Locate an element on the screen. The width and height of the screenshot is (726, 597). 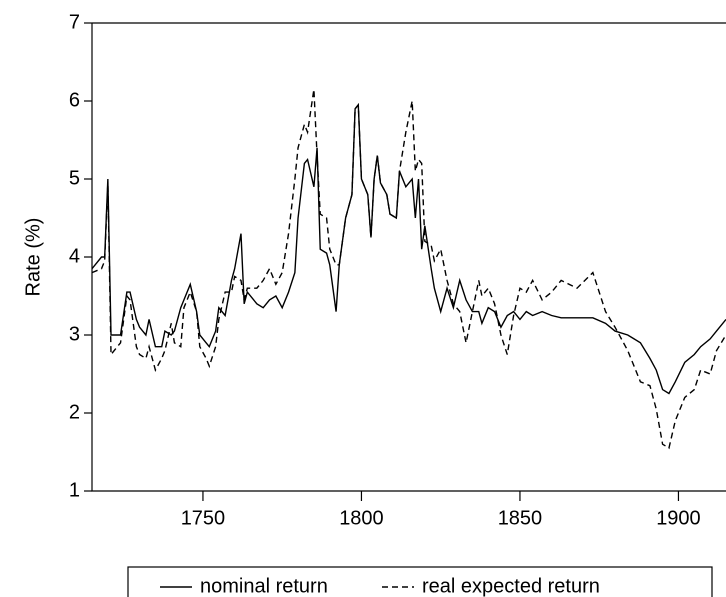
legend-box is located at coordinates (420, 581).